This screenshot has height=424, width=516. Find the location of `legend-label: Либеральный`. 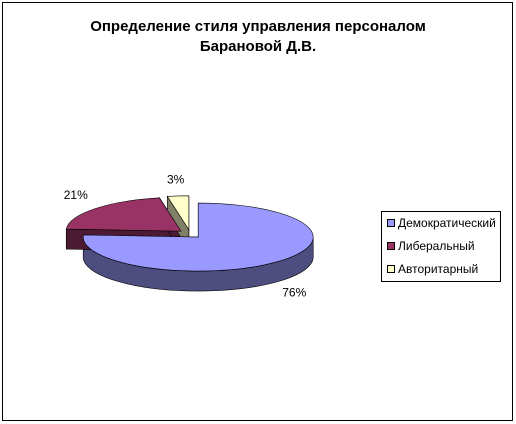

legend-label: Либеральный is located at coordinates (436, 246).